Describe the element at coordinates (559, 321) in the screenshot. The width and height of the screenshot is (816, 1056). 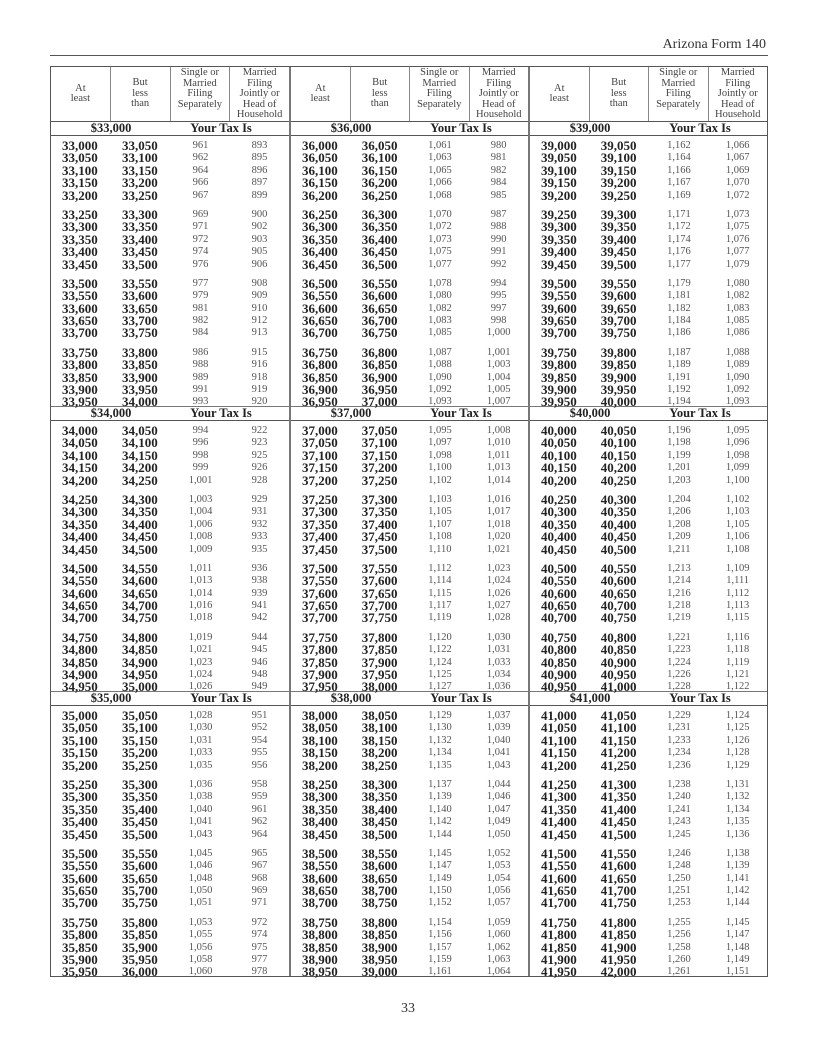
I see `at-least-cell: 39,650` at that location.